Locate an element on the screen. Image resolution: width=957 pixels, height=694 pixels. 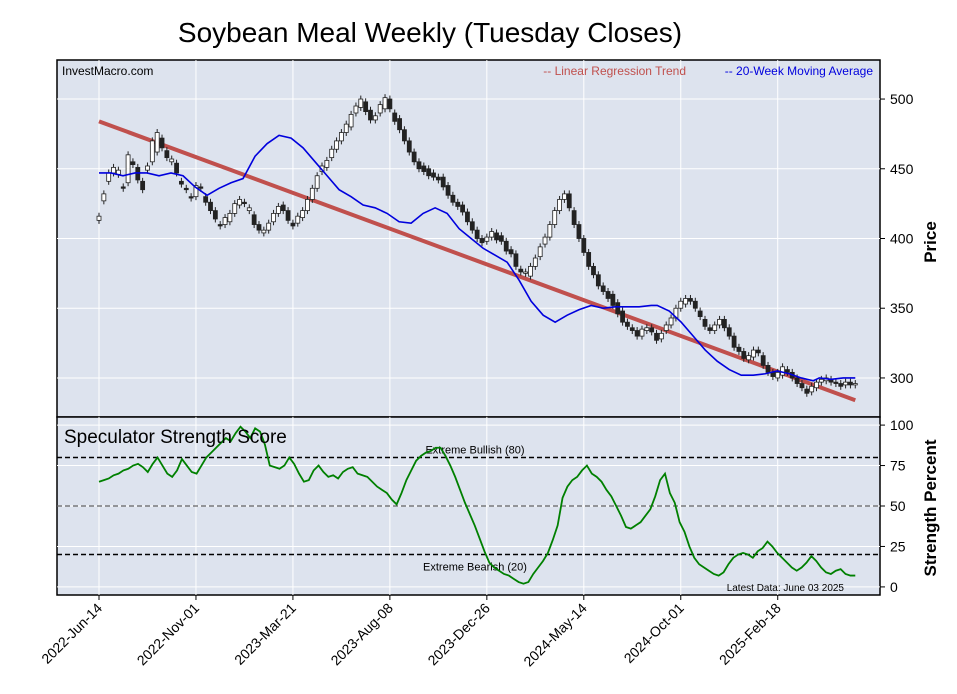
strength-tick-label: 50 is located at coordinates (898, 506).